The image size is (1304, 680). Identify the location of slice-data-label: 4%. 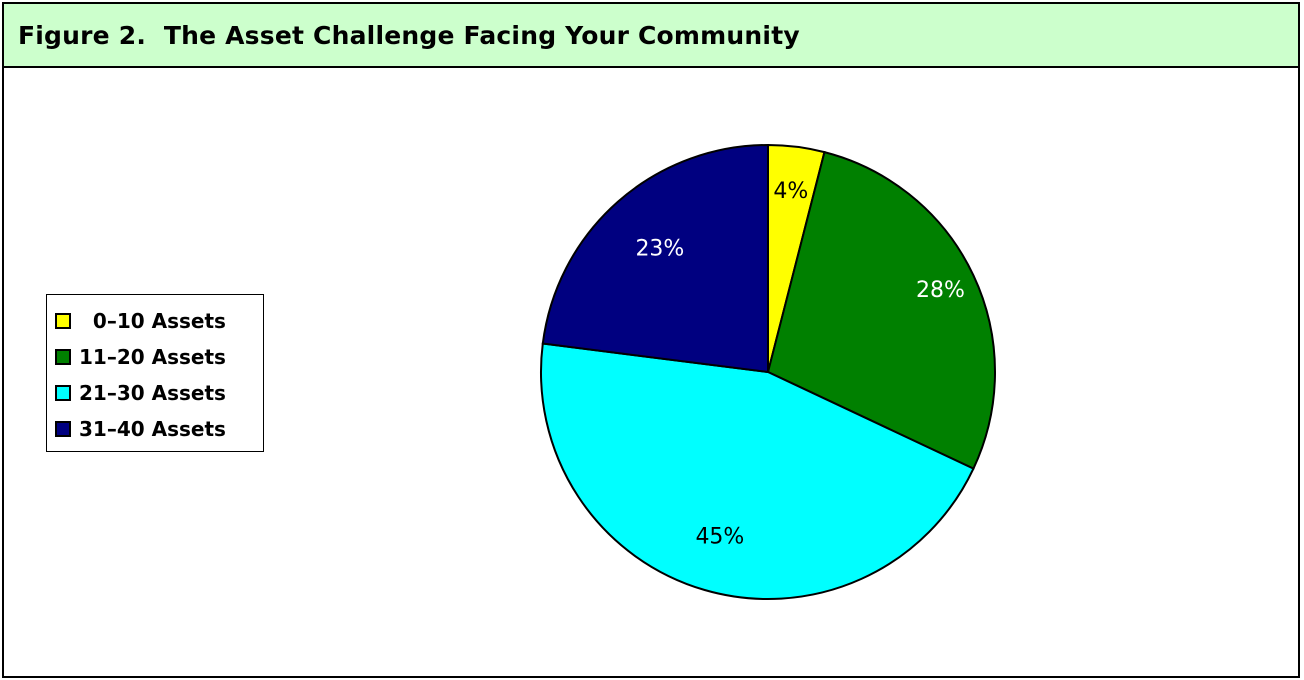
(790, 191).